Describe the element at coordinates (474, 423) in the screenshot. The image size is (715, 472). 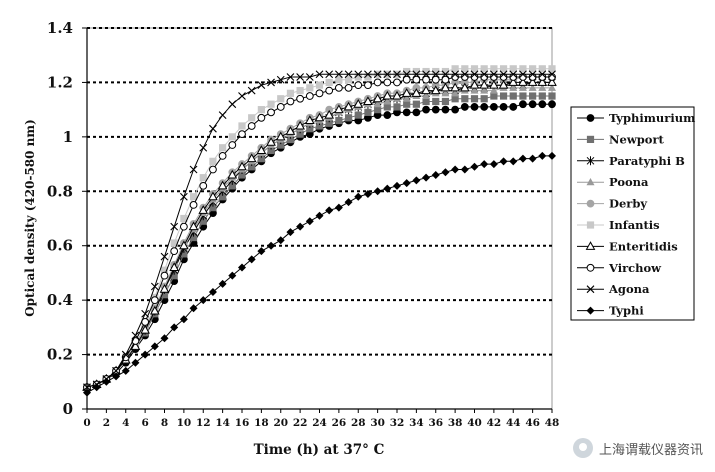
I see `x-tick-label: 40` at that location.